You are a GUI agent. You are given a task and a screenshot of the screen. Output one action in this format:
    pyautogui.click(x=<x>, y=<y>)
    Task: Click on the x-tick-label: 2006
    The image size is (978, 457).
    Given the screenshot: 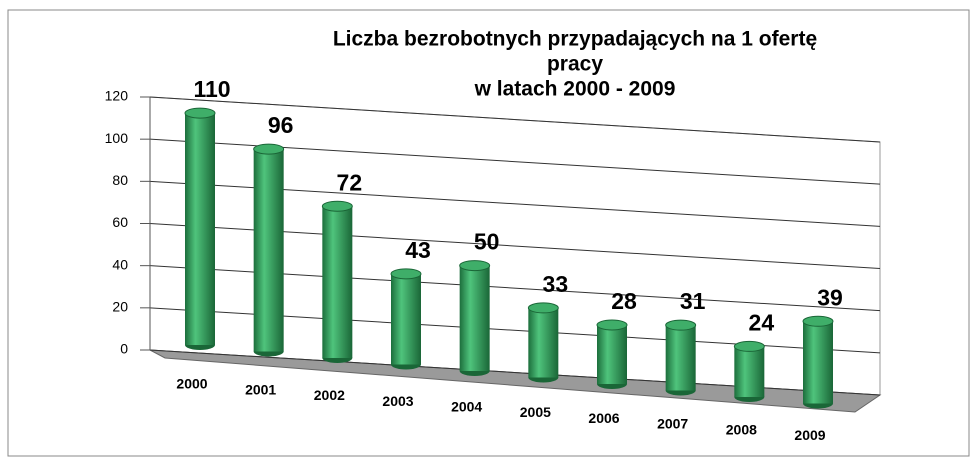 What is the action you would take?
    pyautogui.click(x=603, y=418)
    